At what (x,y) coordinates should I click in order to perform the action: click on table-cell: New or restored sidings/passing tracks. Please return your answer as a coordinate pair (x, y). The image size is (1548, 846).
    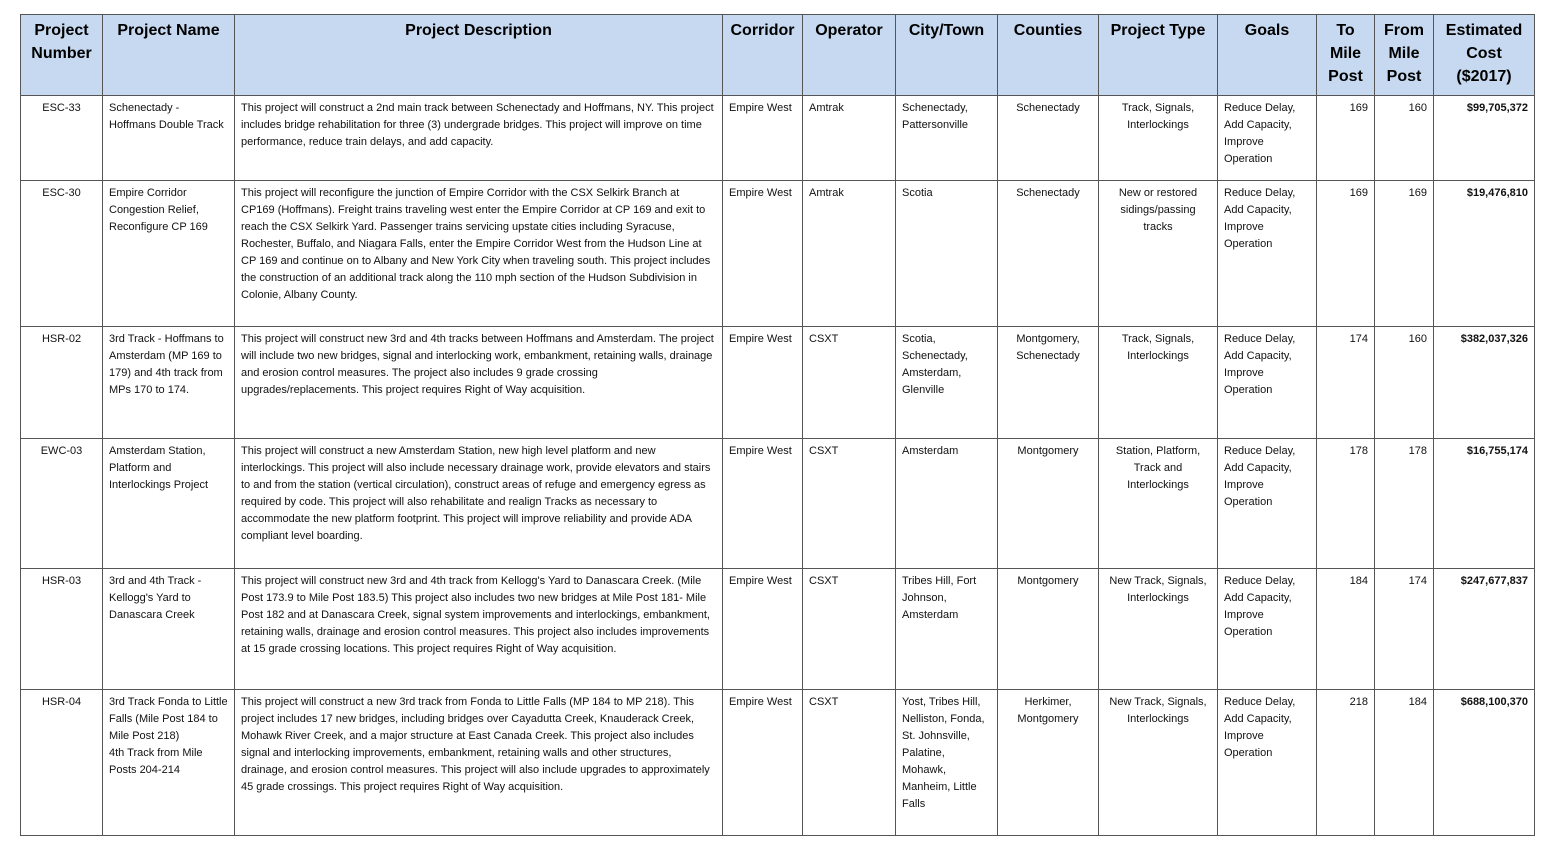
    Looking at the image, I should click on (1158, 253).